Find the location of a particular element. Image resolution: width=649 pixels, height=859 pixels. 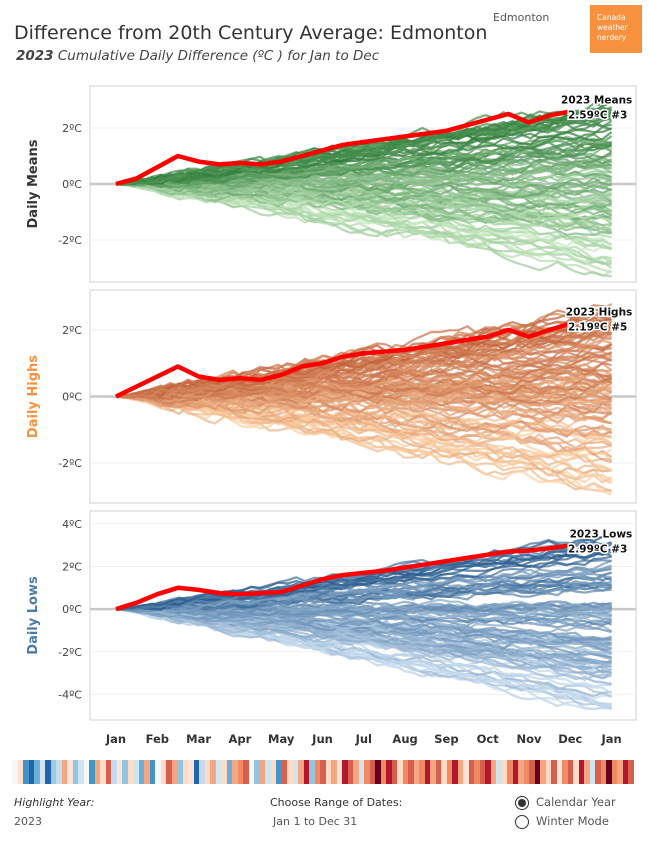

calendar-year-label: Calendar Year is located at coordinates (576, 802).